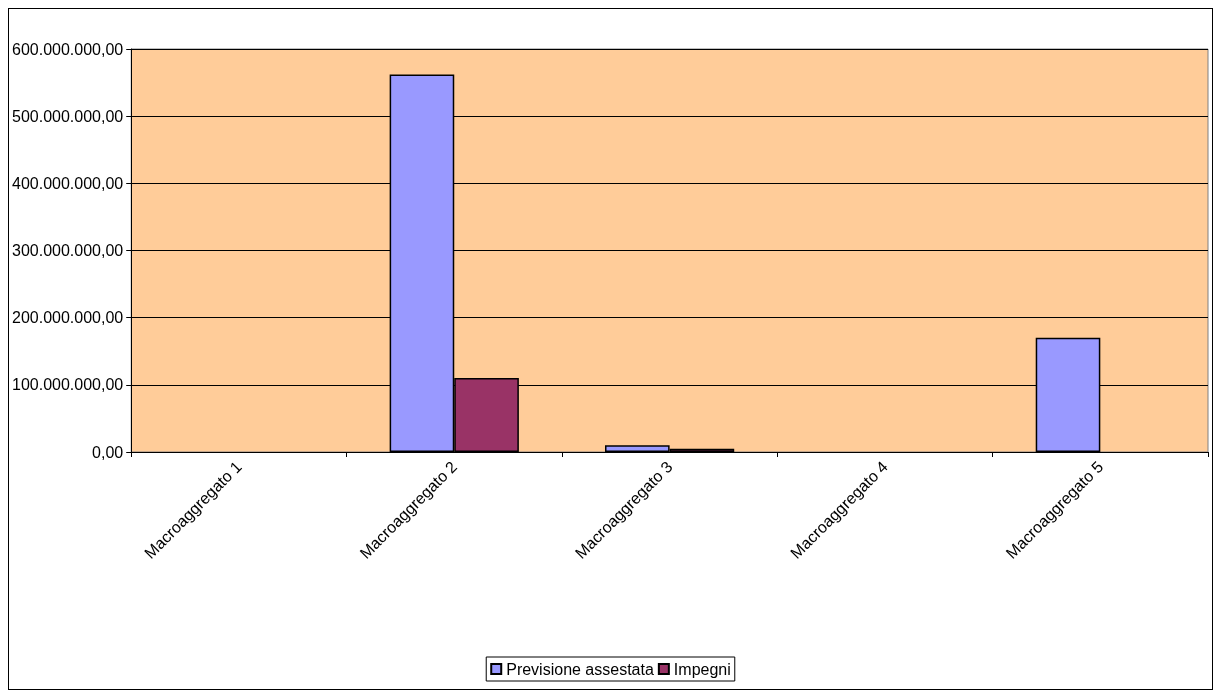 The height and width of the screenshot is (698, 1221). What do you see at coordinates (108, 452) in the screenshot?
I see `y-tick-label: 0,00` at bounding box center [108, 452].